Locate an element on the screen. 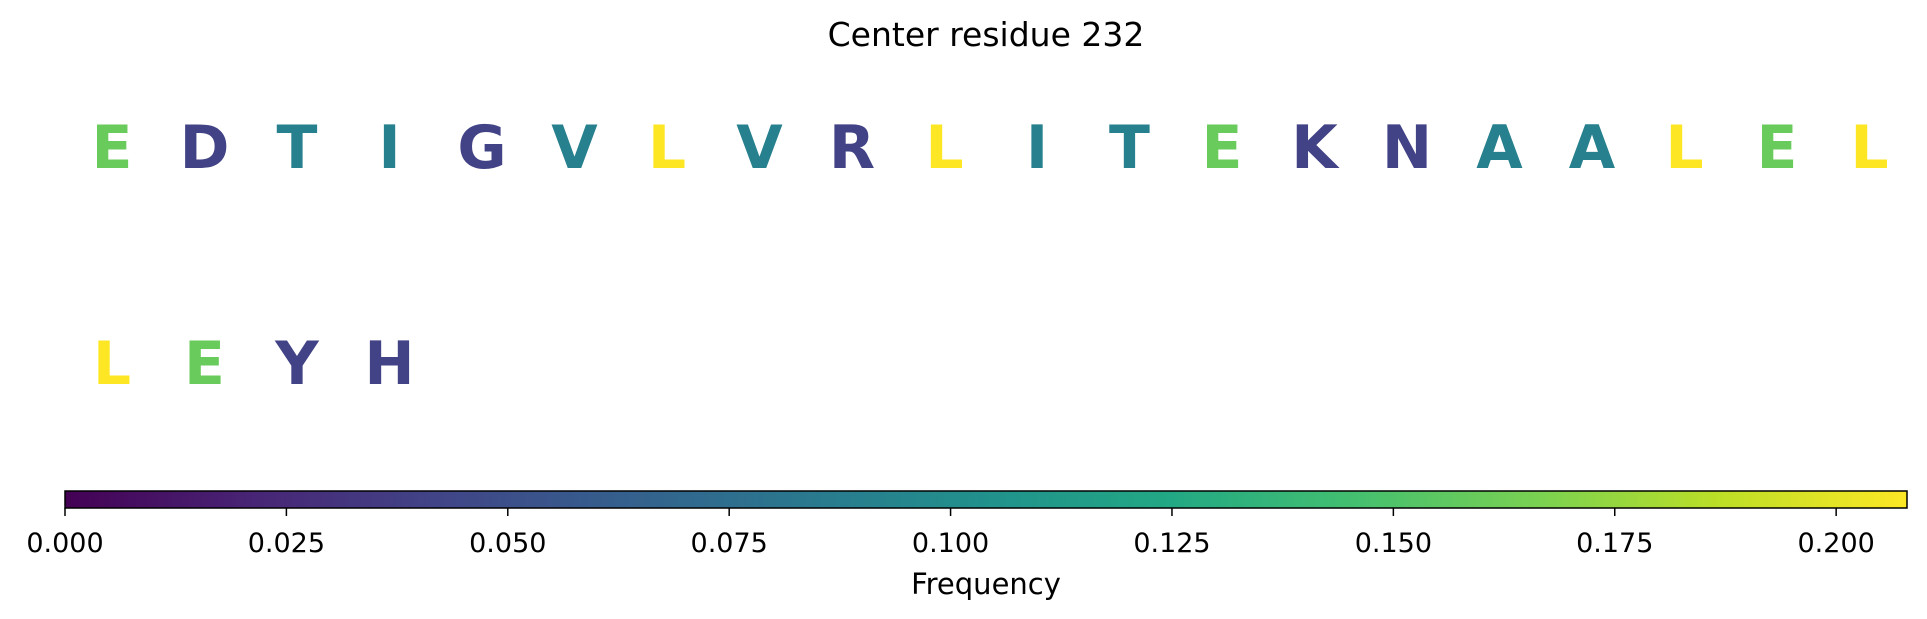 This screenshot has width=1927, height=619. colorbar-tick-label: 0.050 is located at coordinates (507, 543).